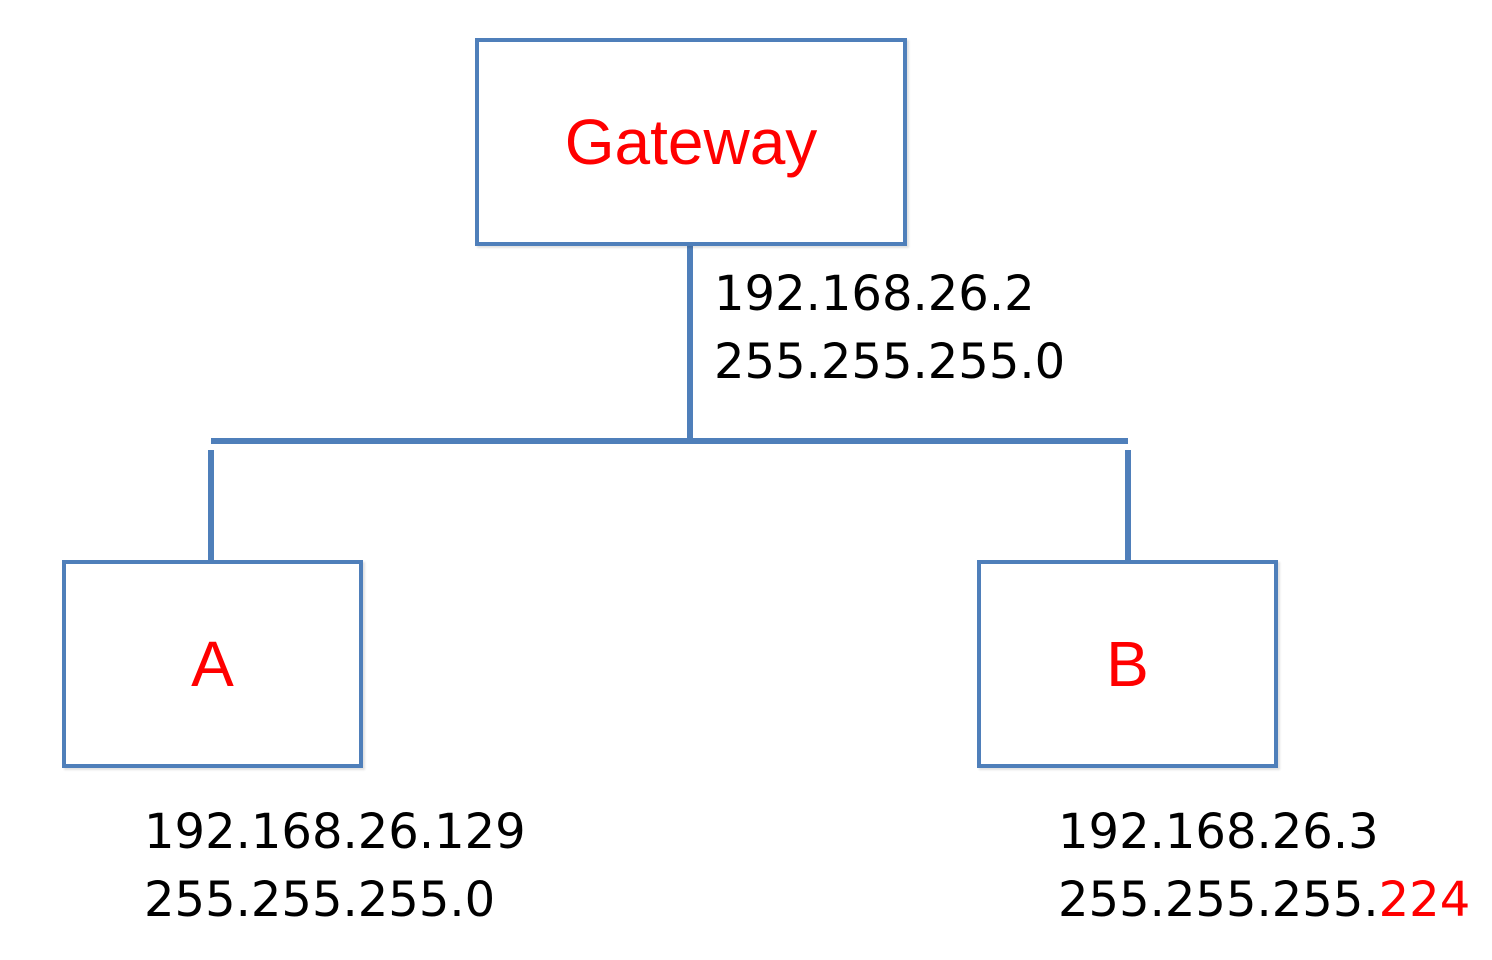 The width and height of the screenshot is (1492, 960). What do you see at coordinates (1218, 832) in the screenshot?
I see `host-b-ip: 192.168.26.3` at bounding box center [1218, 832].